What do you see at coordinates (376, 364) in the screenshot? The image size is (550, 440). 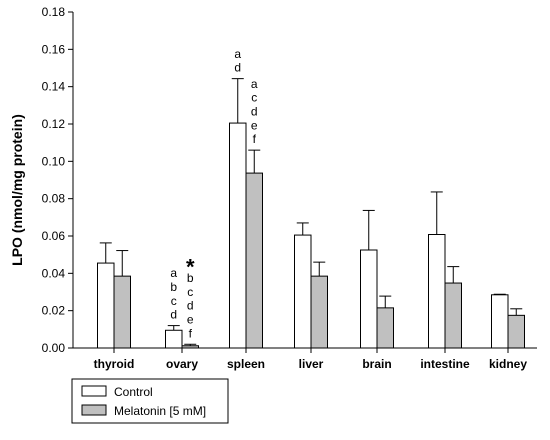 I see `x-tick-label: brain` at bounding box center [376, 364].